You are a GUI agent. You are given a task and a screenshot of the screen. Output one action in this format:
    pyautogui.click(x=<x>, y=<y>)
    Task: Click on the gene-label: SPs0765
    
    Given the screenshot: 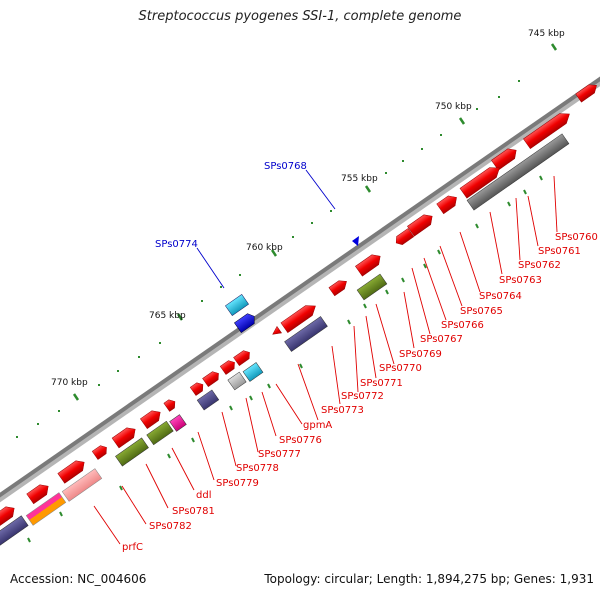 What is the action you would take?
    pyautogui.click(x=481, y=311)
    